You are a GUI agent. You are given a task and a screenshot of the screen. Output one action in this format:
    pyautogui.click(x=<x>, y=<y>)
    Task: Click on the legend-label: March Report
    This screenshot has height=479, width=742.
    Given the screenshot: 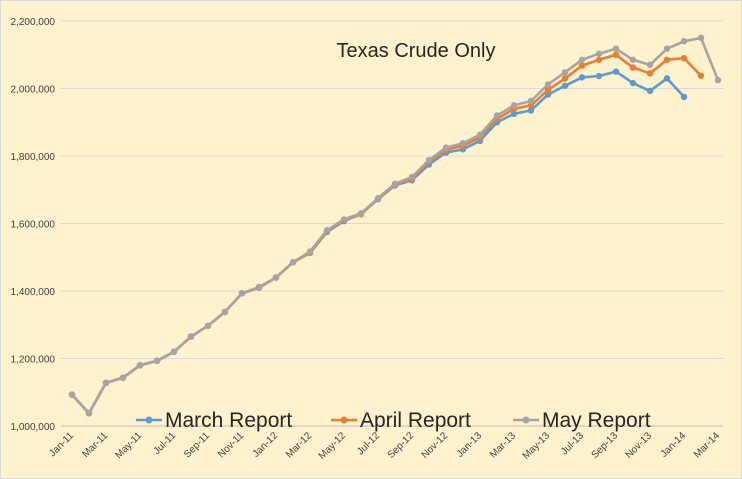 What is the action you would take?
    pyautogui.click(x=228, y=420)
    